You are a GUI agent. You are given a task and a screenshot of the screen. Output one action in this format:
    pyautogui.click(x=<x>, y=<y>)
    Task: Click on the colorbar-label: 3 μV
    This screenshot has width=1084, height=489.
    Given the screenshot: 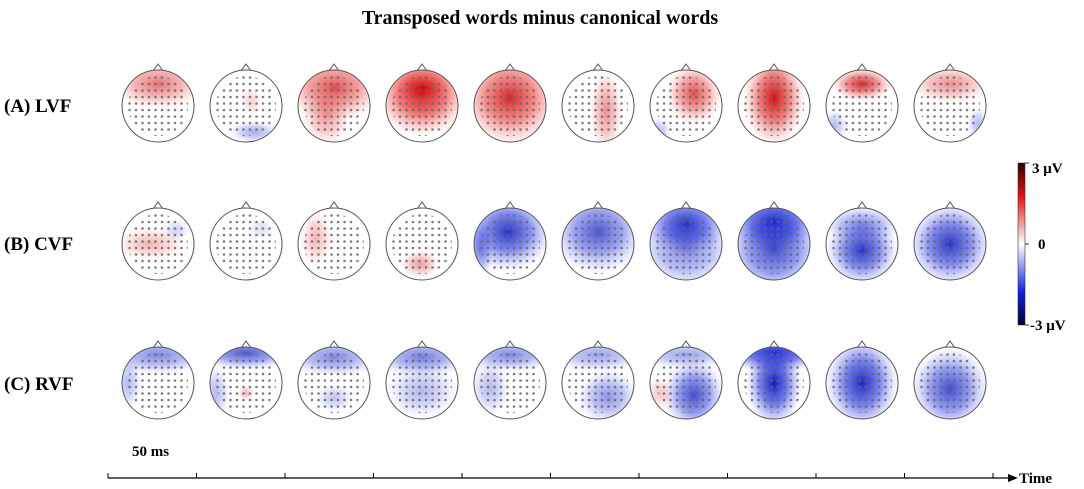 What is the action you would take?
    pyautogui.click(x=1047, y=169)
    